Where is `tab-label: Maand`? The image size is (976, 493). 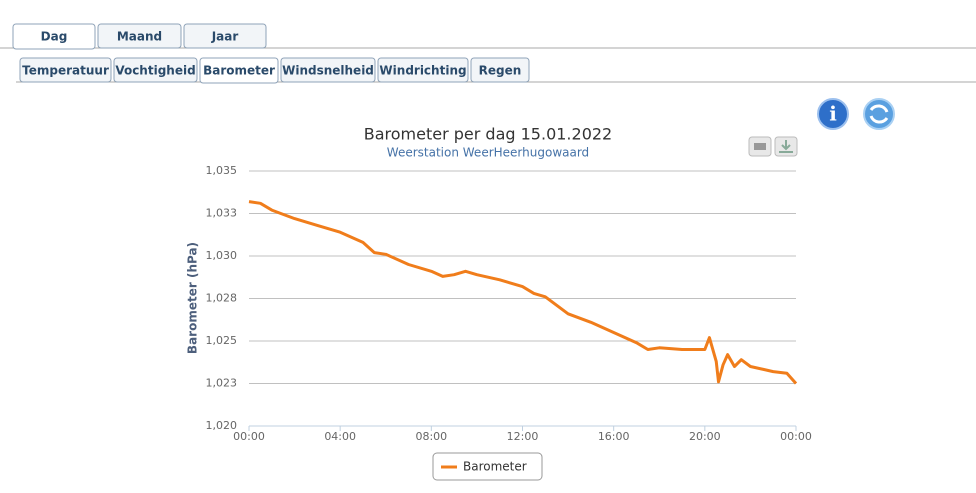 tab-label: Maand is located at coordinates (139, 37).